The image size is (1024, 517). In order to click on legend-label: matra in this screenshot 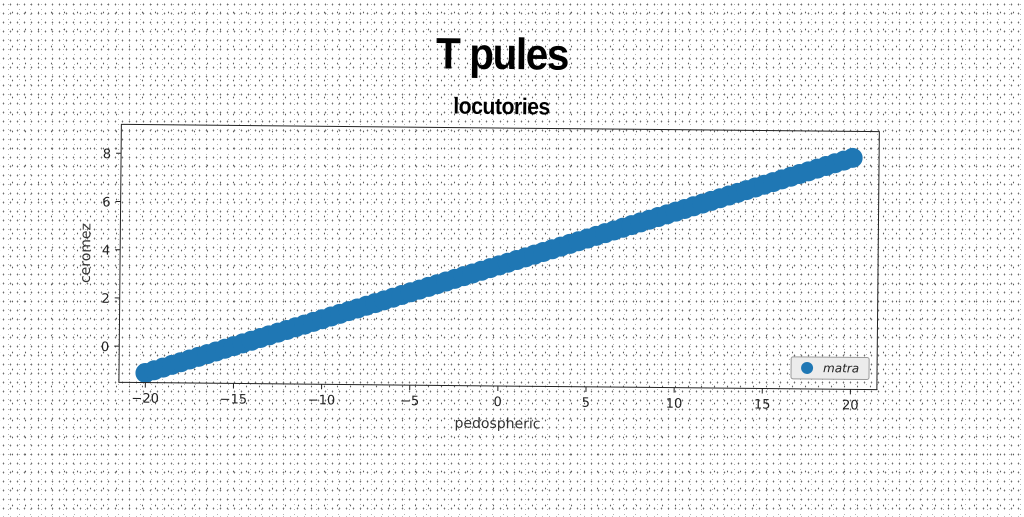, I will do `click(841, 368)`.